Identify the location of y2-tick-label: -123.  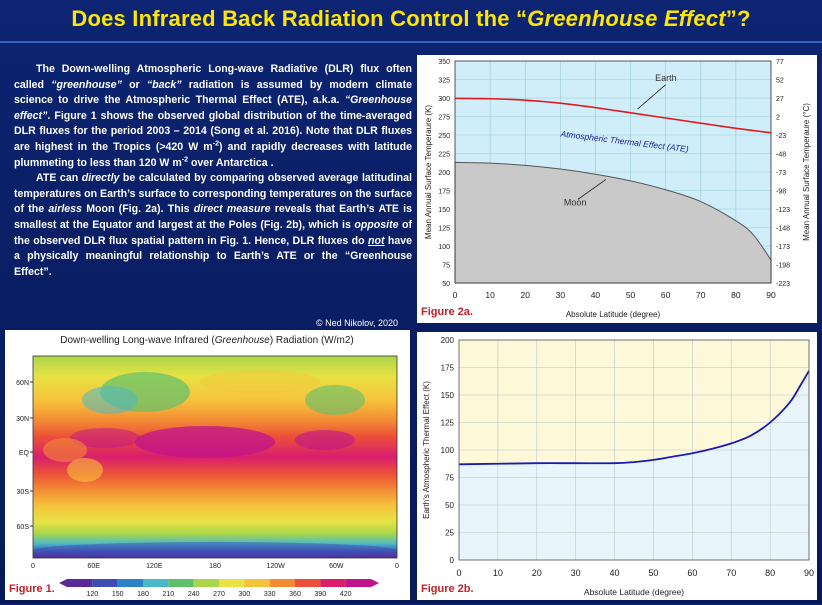
(783, 210).